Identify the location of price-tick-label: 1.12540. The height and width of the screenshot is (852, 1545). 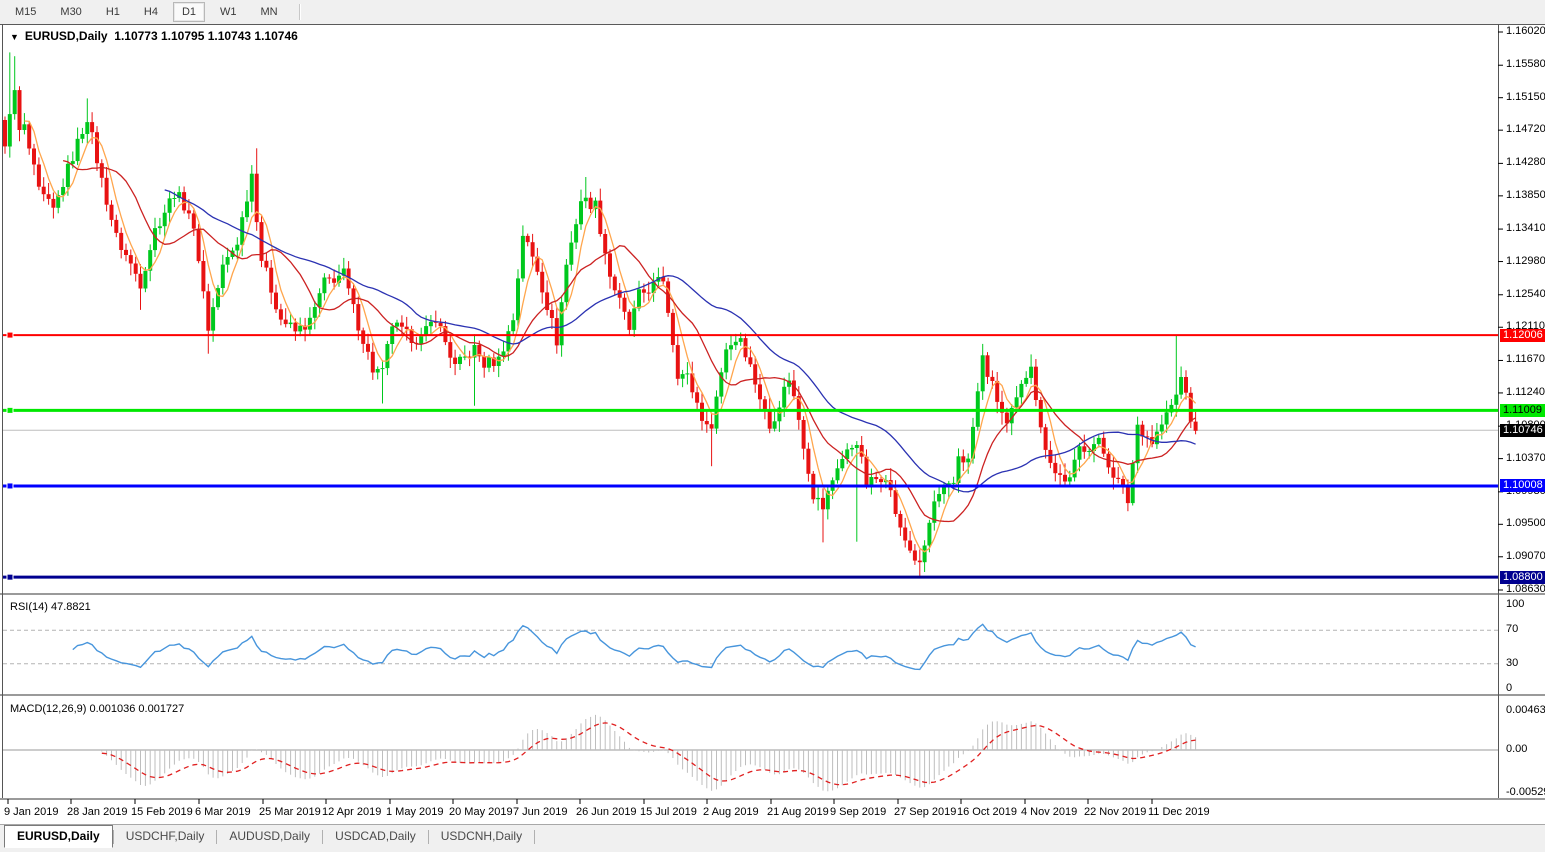
(1525, 293).